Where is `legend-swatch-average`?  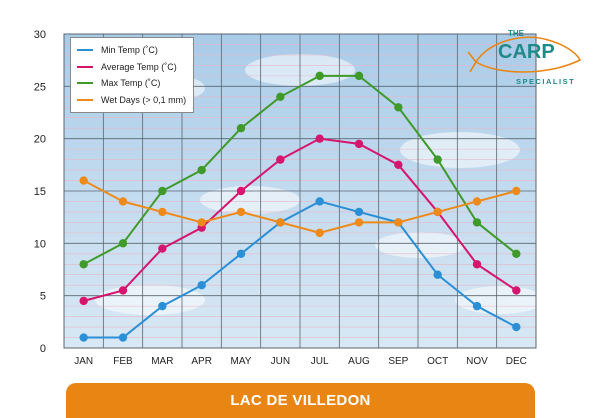 legend-swatch-average is located at coordinates (85, 66).